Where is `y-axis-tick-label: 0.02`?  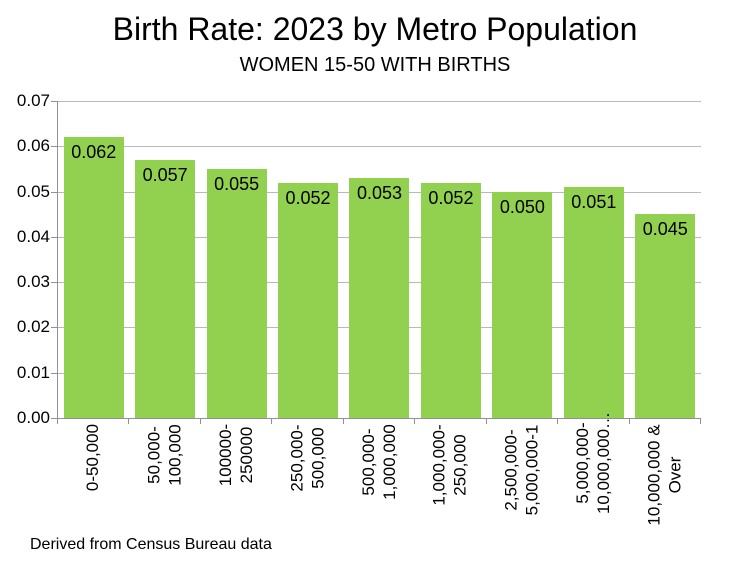 y-axis-tick-label: 0.02 is located at coordinates (33, 327).